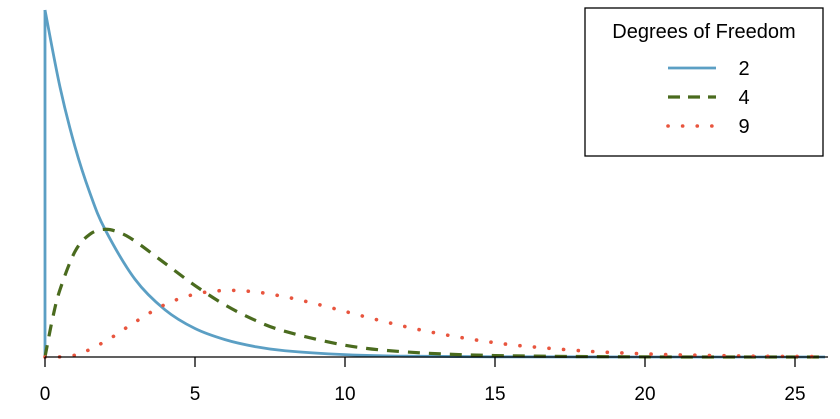 The image size is (840, 419). I want to click on legend: Degrees of Freedom 2 4 9, so click(704, 82).